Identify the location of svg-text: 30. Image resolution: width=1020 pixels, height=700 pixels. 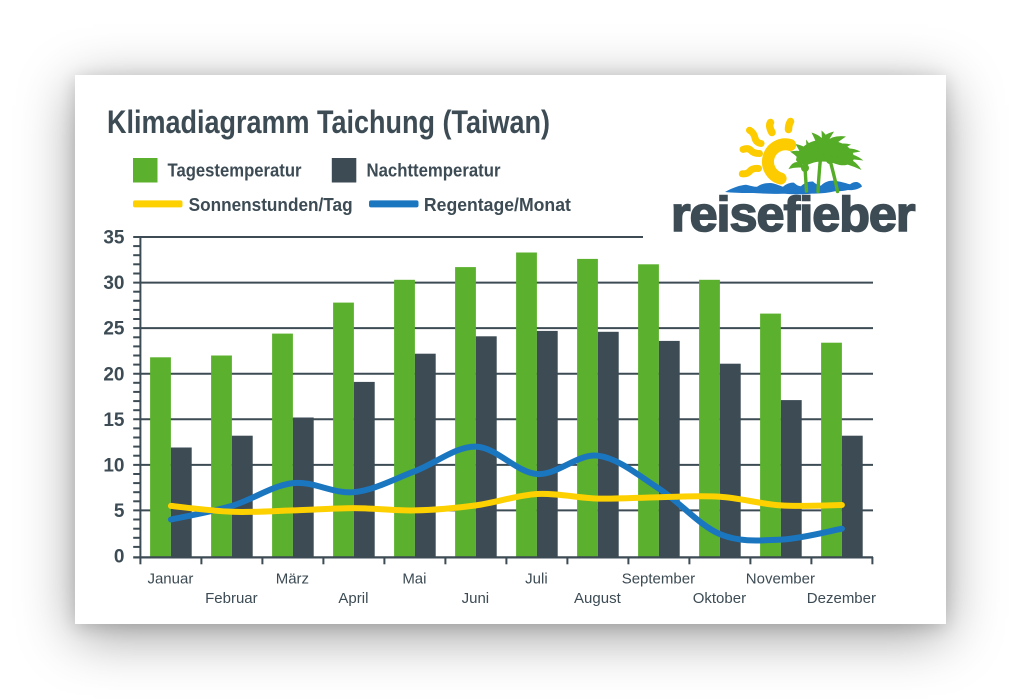
(113, 283).